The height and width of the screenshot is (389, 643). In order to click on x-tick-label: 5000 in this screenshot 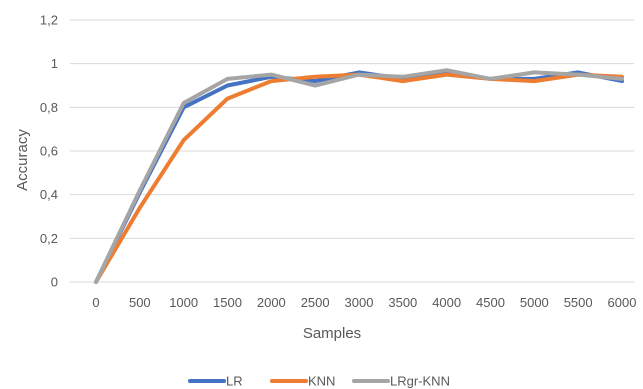, I will do `click(534, 302)`.